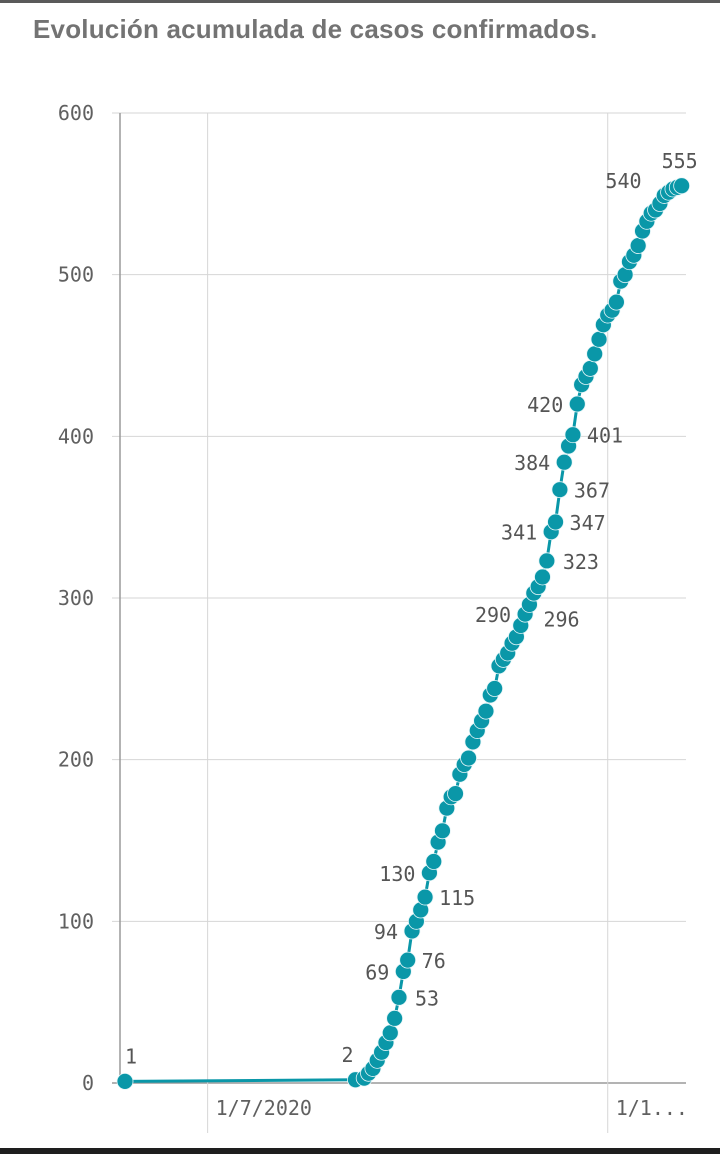  I want to click on data-label: 384, so click(532, 463).